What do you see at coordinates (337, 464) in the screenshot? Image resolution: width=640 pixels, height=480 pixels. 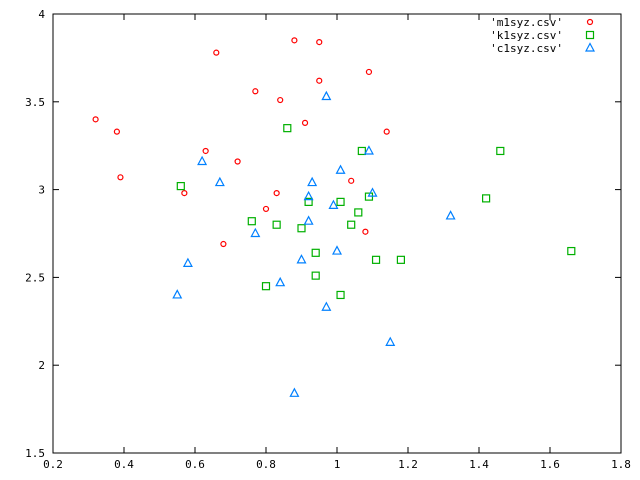 I see `x-tick-label: 1` at bounding box center [337, 464].